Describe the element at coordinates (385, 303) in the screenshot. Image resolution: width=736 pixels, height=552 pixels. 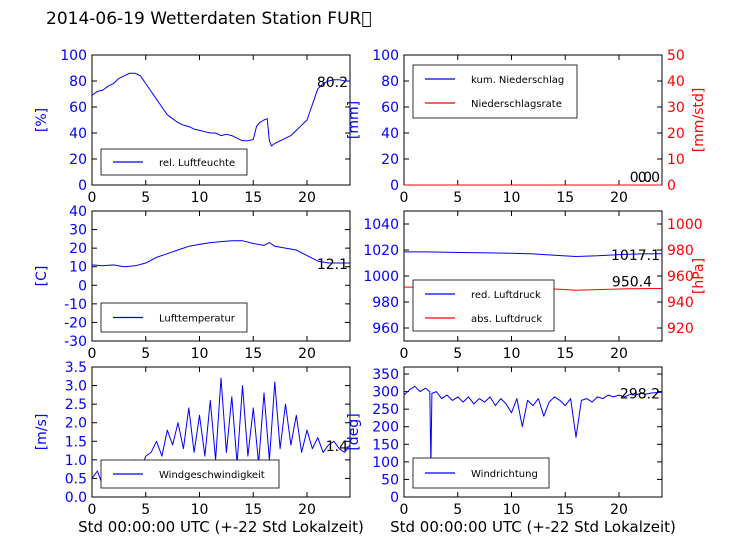
I see `y-tick-label: 980` at that location.